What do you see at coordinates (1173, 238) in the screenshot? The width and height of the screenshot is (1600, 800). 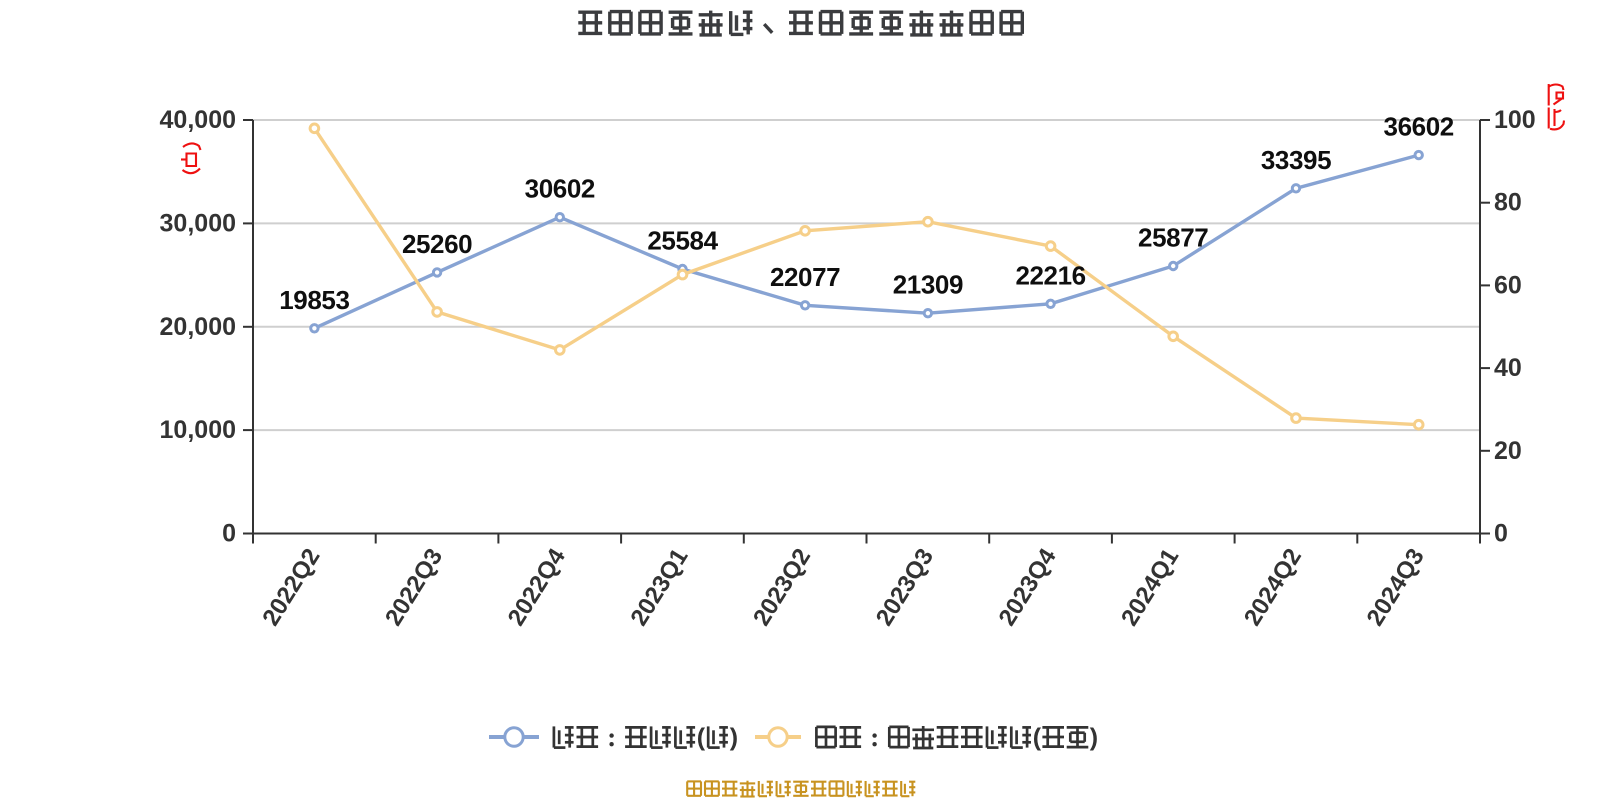 I see `svg-text: 25877` at bounding box center [1173, 238].